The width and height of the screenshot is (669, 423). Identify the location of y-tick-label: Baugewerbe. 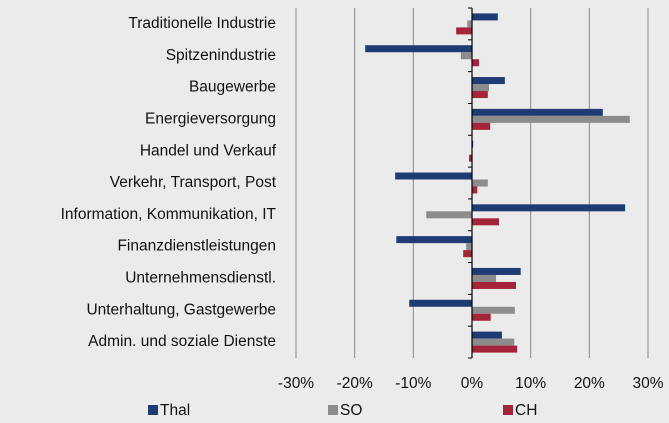
(232, 87).